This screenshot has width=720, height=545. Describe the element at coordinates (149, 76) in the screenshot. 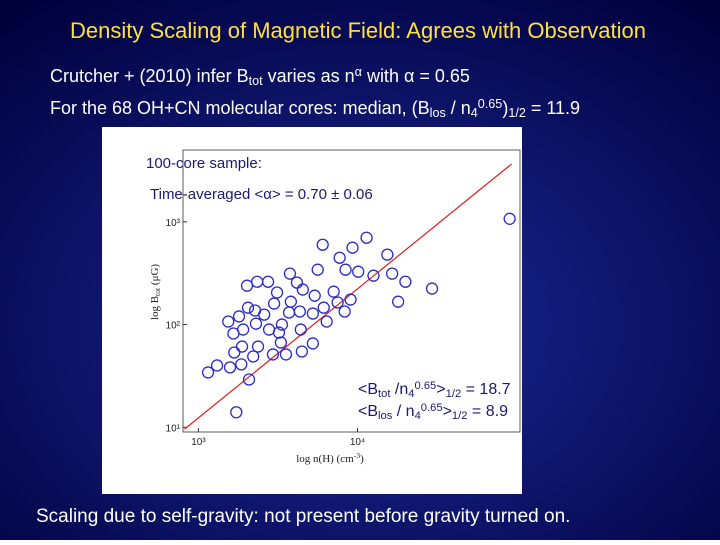

I see `text-run: Crutcher + (2010) infer B` at that location.